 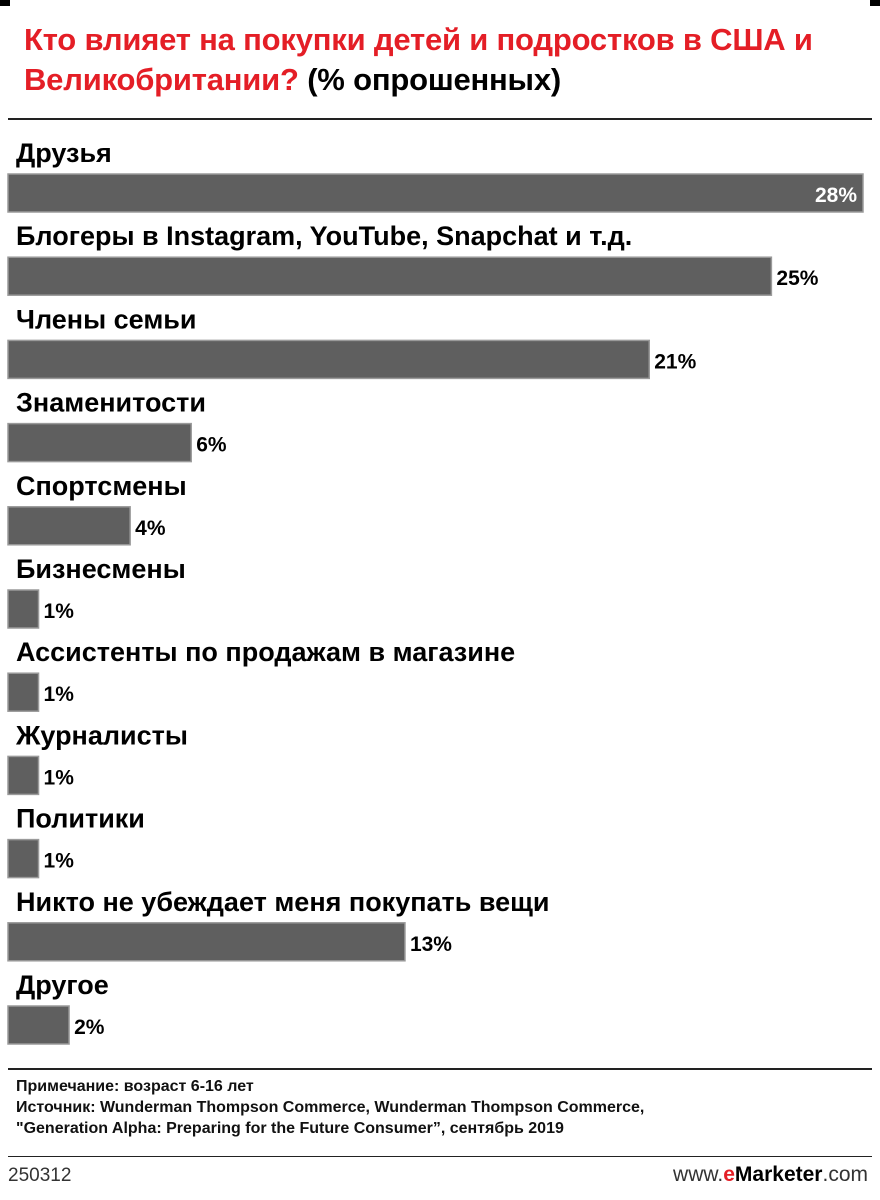 What do you see at coordinates (135, 1086) in the screenshot?
I see `note-line: Примечание: возраст 6-16 лет` at bounding box center [135, 1086].